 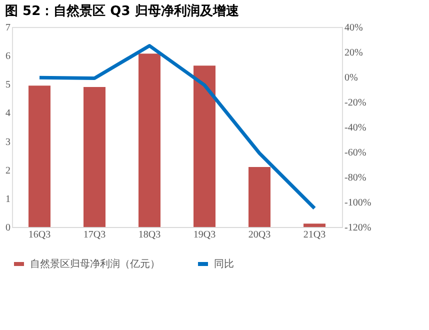 What do you see at coordinates (358, 203) in the screenshot?
I see `y2-tick-label: -100%` at bounding box center [358, 203].